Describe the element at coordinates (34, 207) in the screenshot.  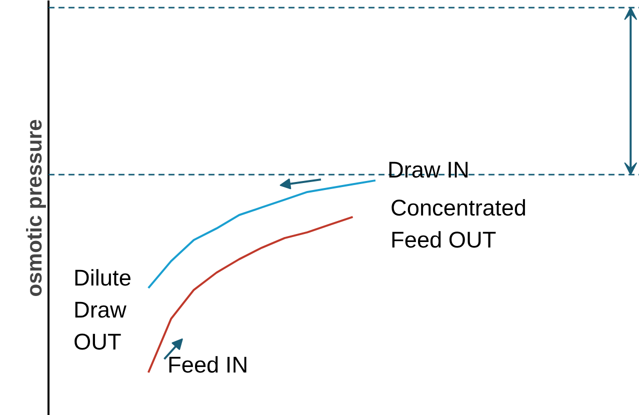
I see `y-axis-title: osmotic pressure` at that location.